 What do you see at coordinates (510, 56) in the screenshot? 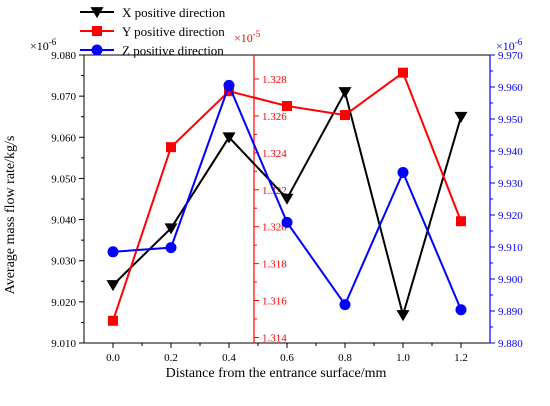
I see `right-y-tick-label: 9.970` at bounding box center [510, 56].